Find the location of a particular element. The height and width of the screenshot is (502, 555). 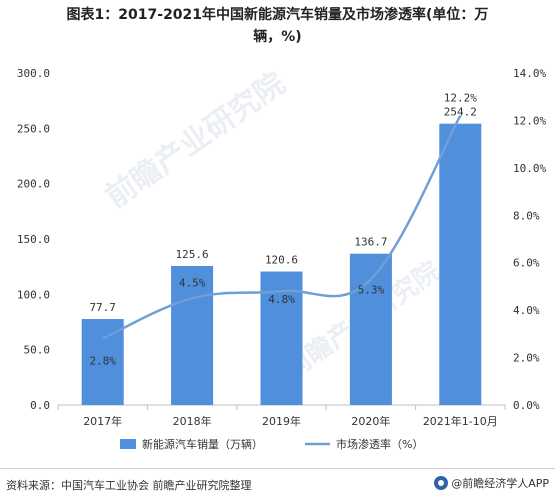

bar-value-label: 125.6 is located at coordinates (192, 254).